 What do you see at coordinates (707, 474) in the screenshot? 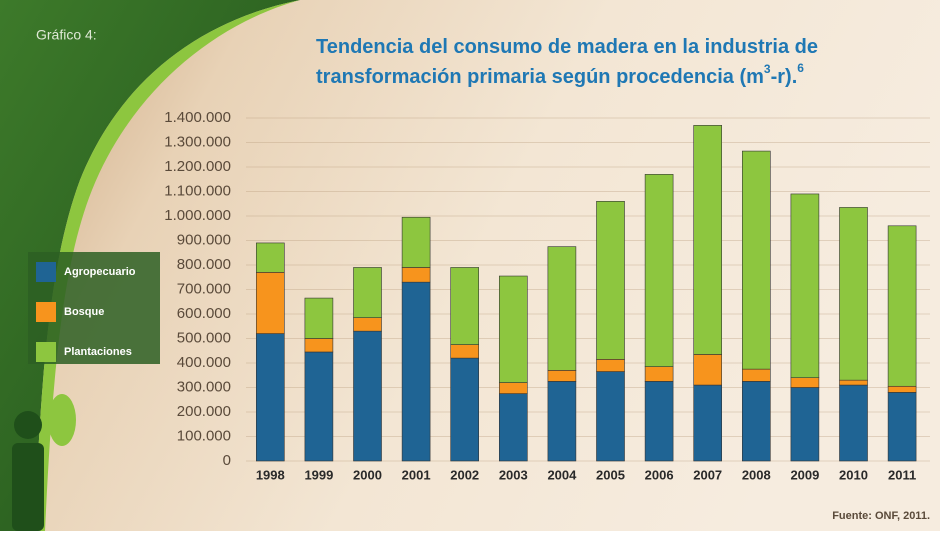
I see `x-tick-label: 2007` at bounding box center [707, 474].